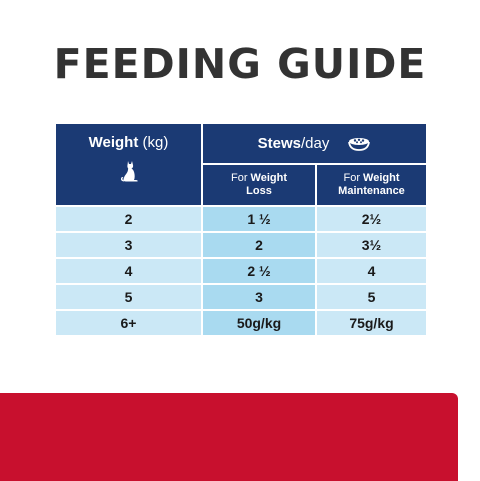  Describe the element at coordinates (259, 191) in the screenshot. I see `weight-loss-label: Loss` at that location.